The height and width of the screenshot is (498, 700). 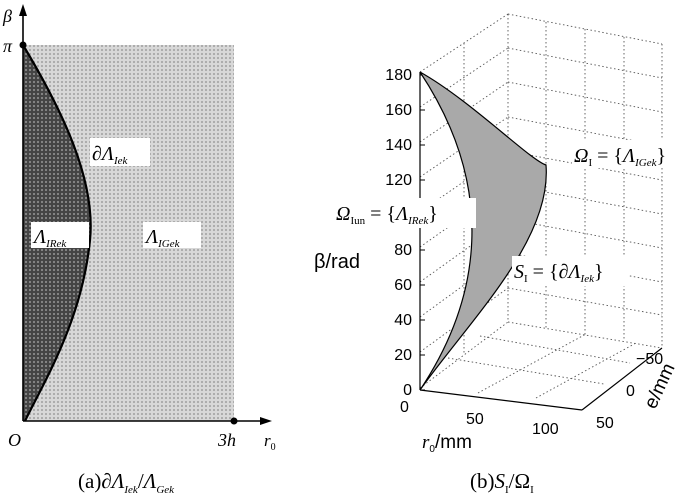 I want to click on svg-text: 20, so click(x=403, y=355).